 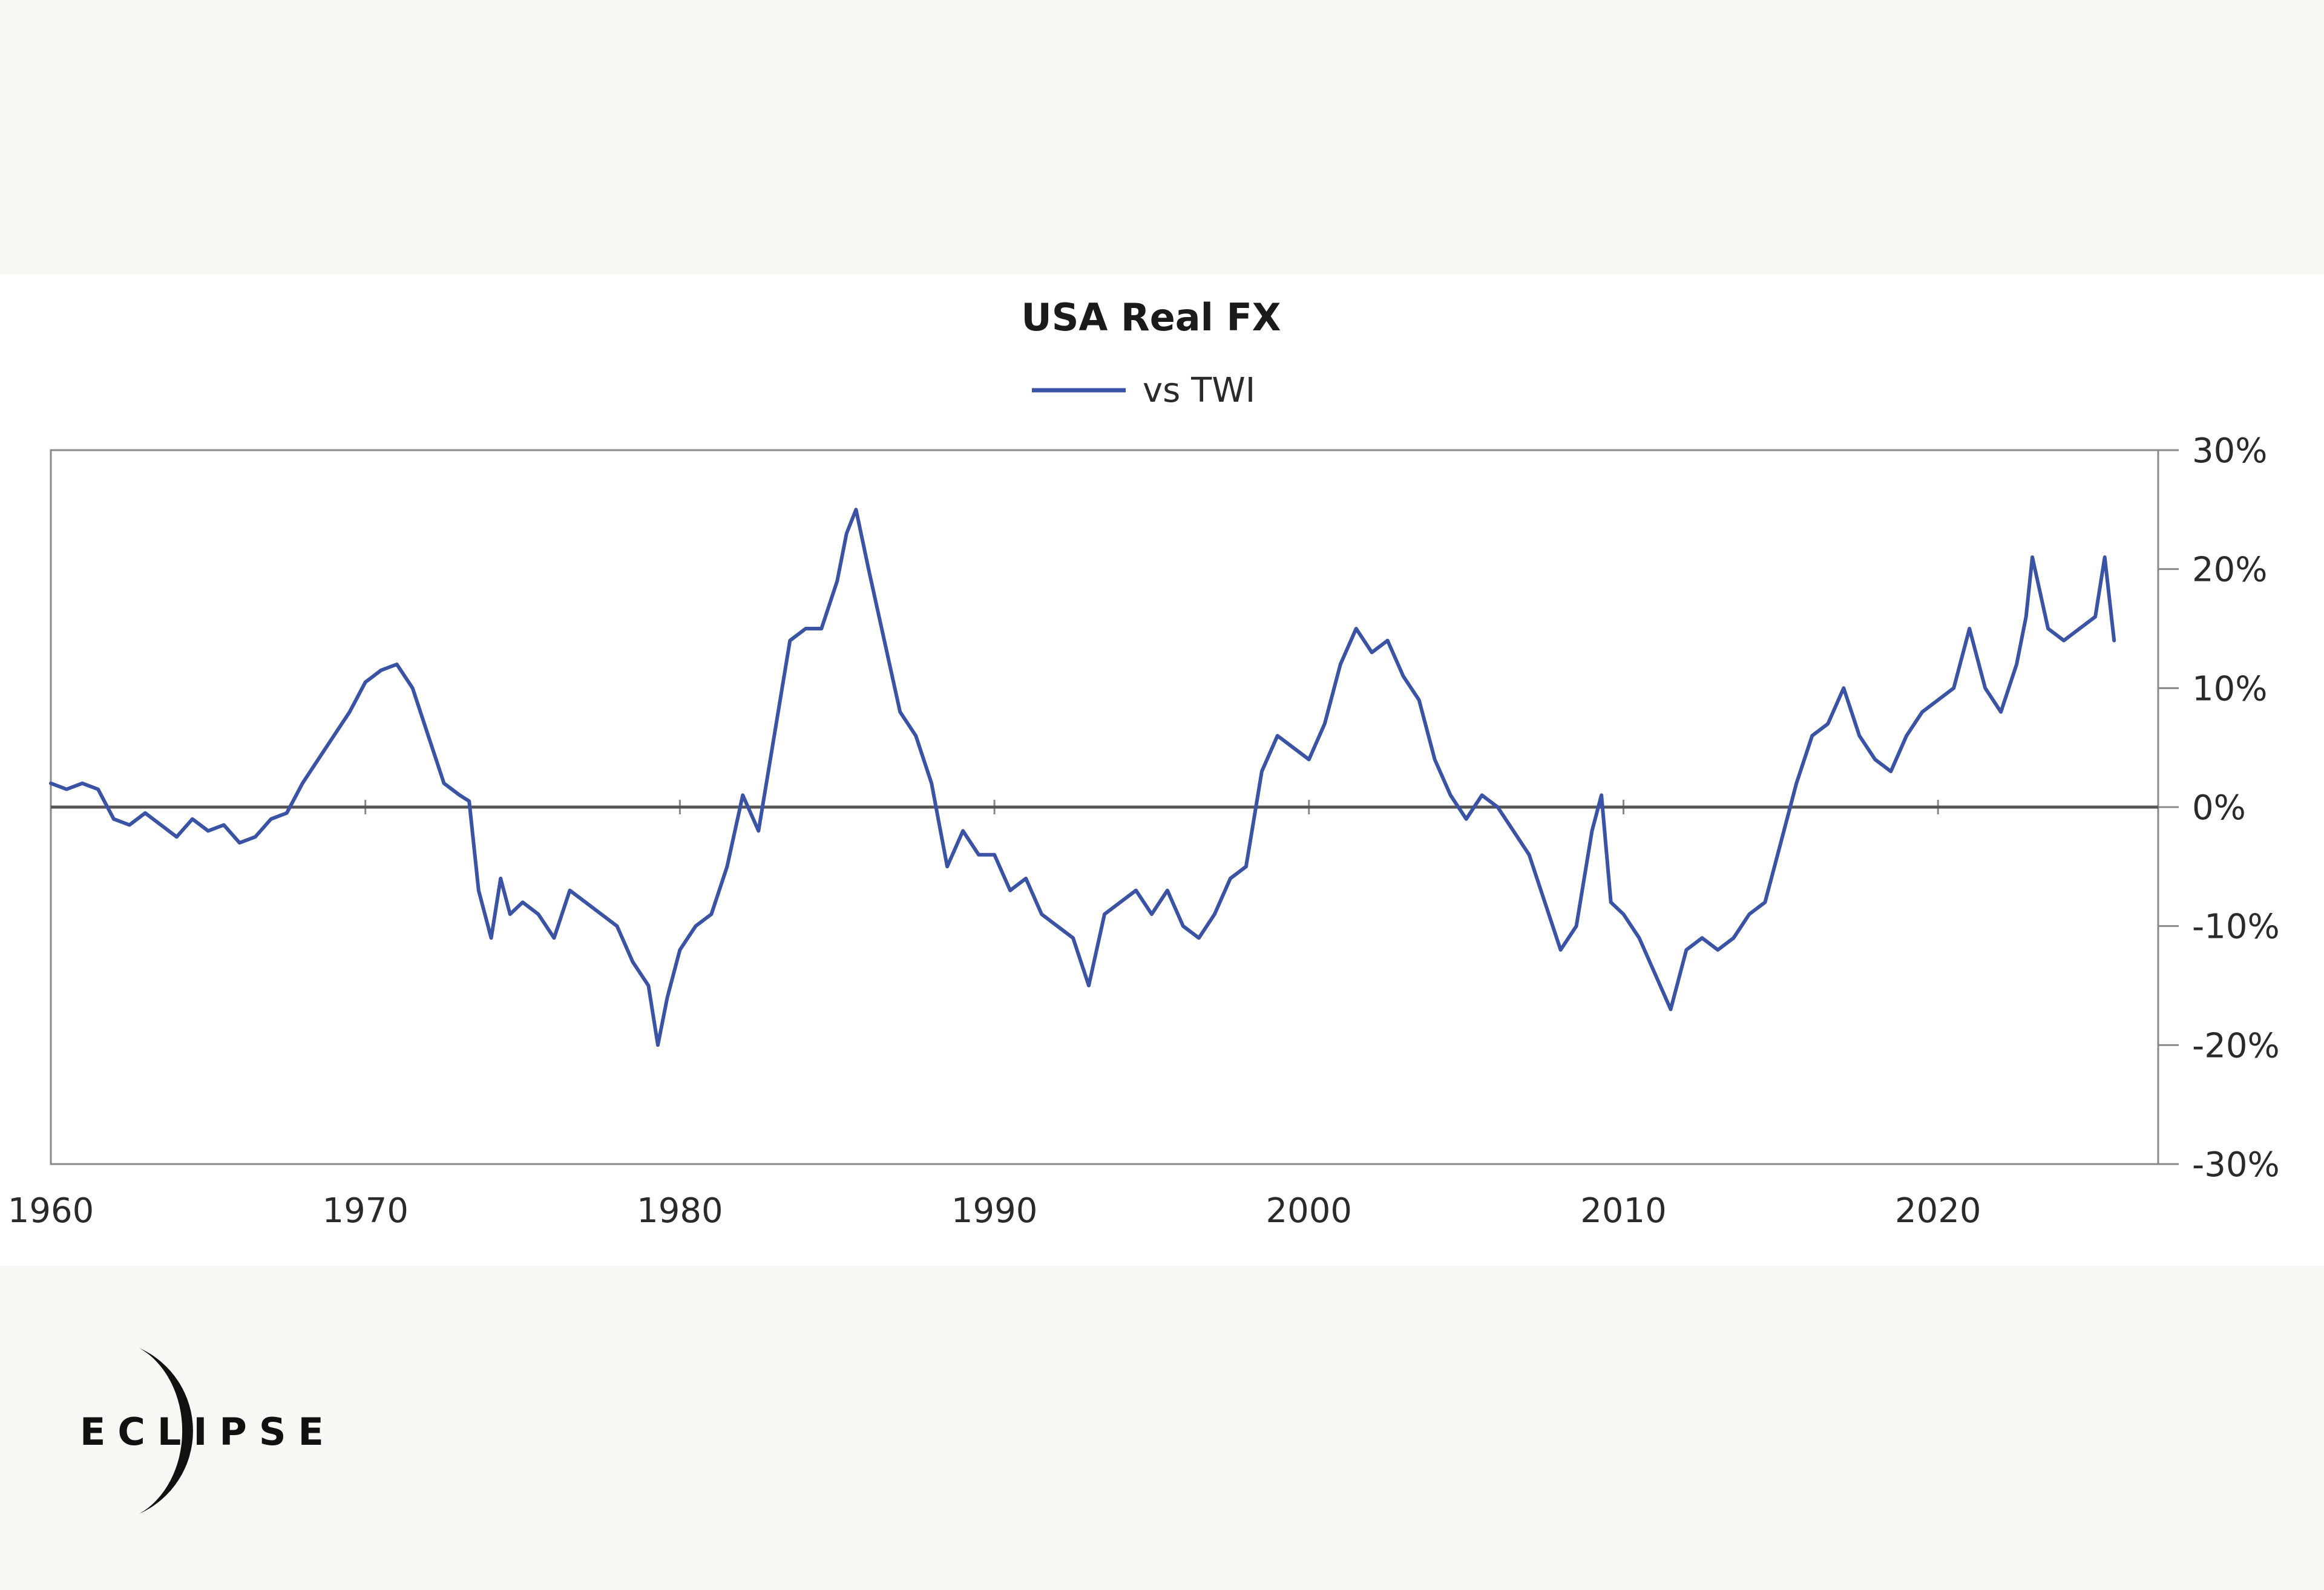 What do you see at coordinates (1623, 1211) in the screenshot?
I see `x-tick-label: 2010` at bounding box center [1623, 1211].